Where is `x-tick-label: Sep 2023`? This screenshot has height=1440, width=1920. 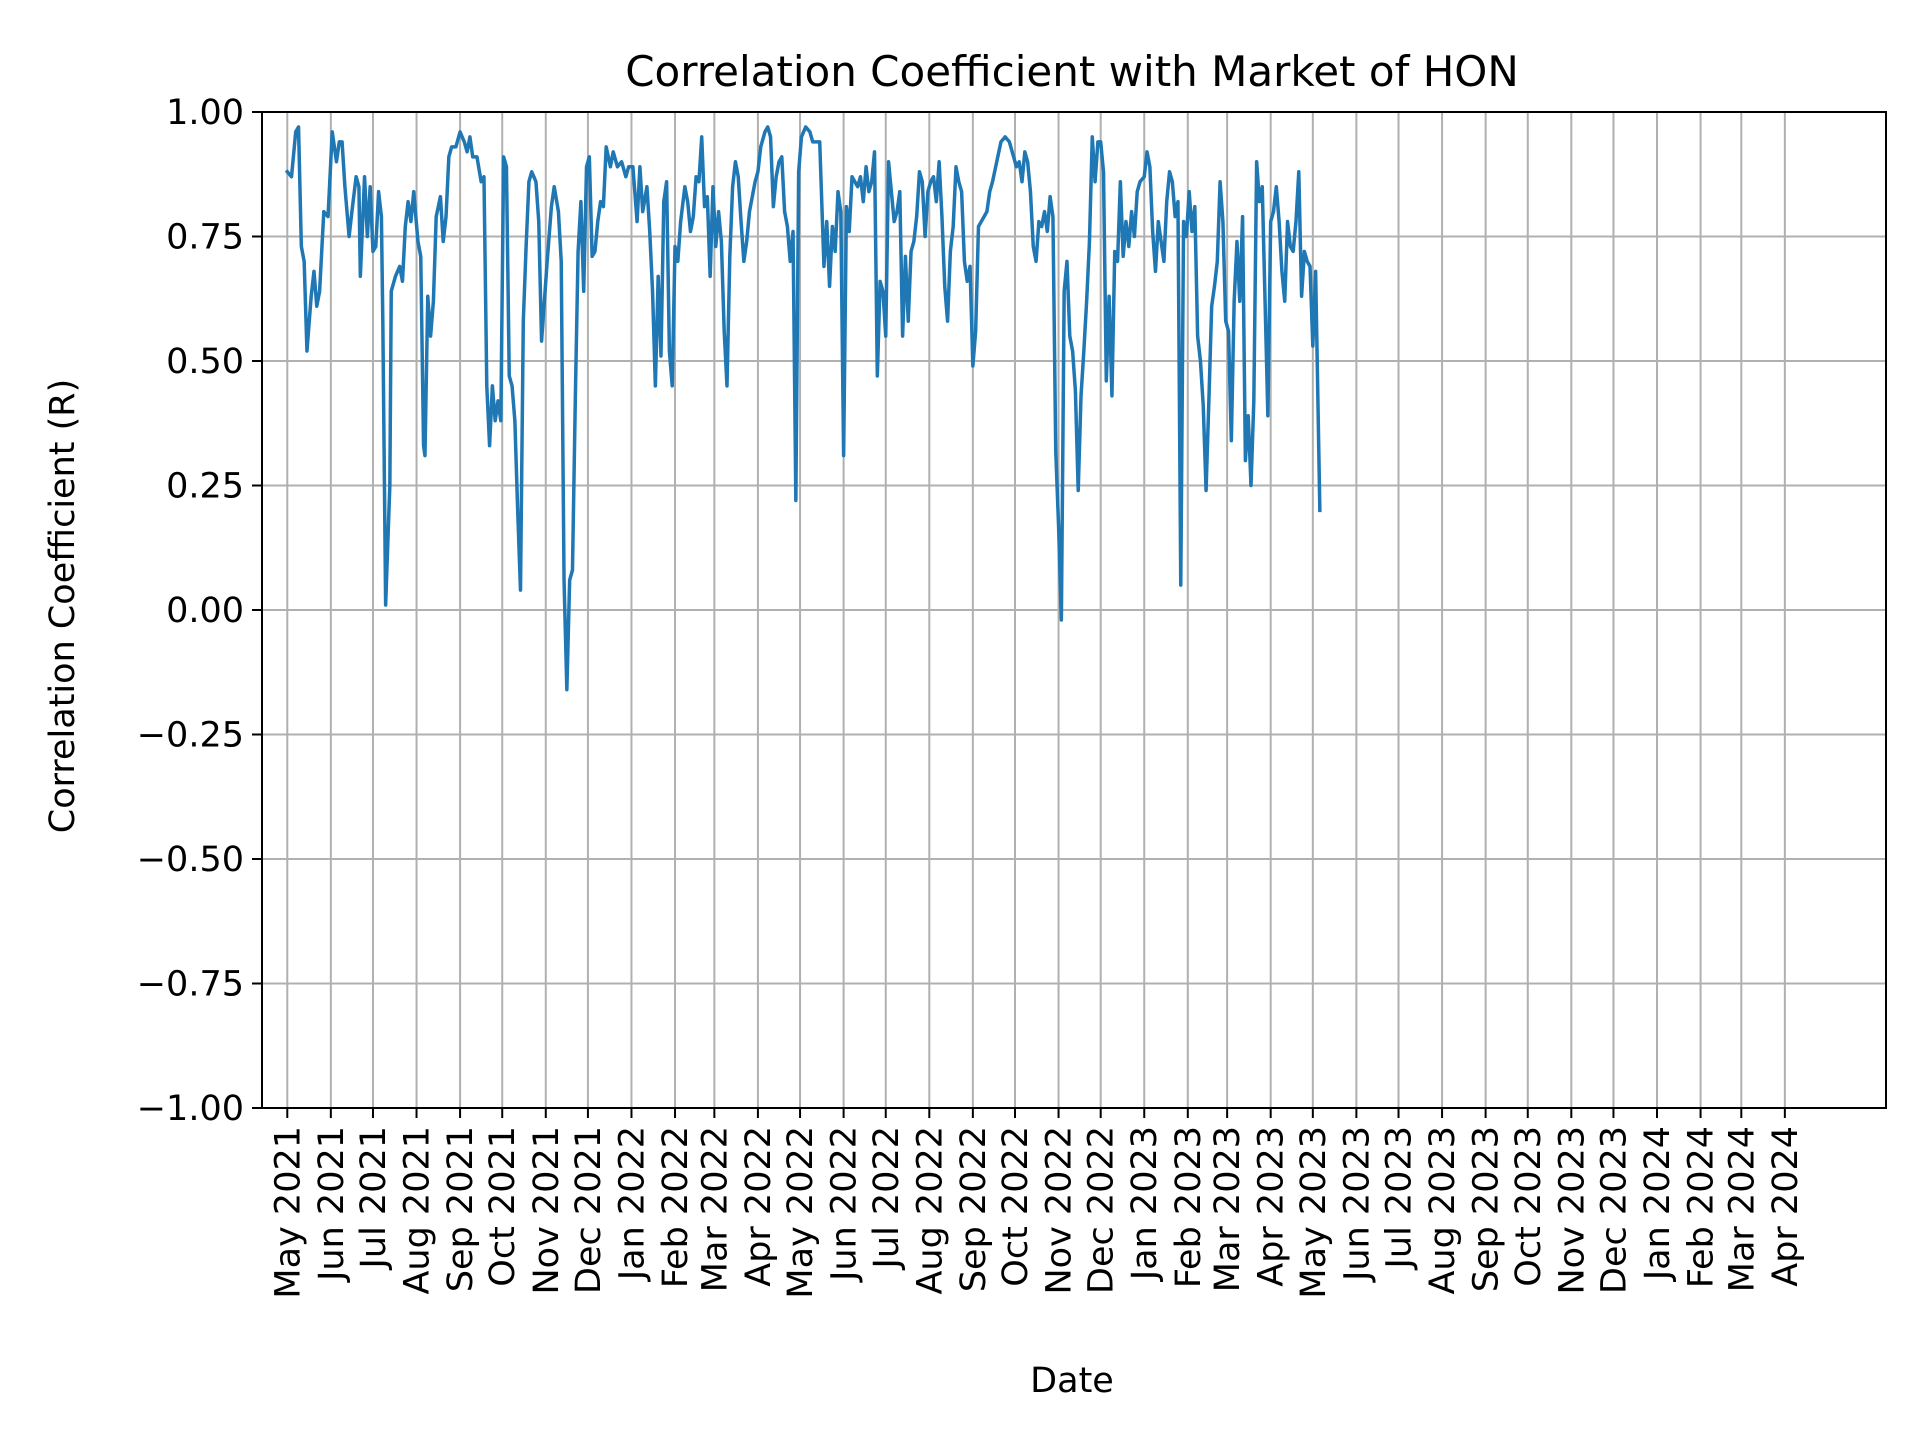
x-tick-label: Sep 2023 is located at coordinates (1487, 1209).